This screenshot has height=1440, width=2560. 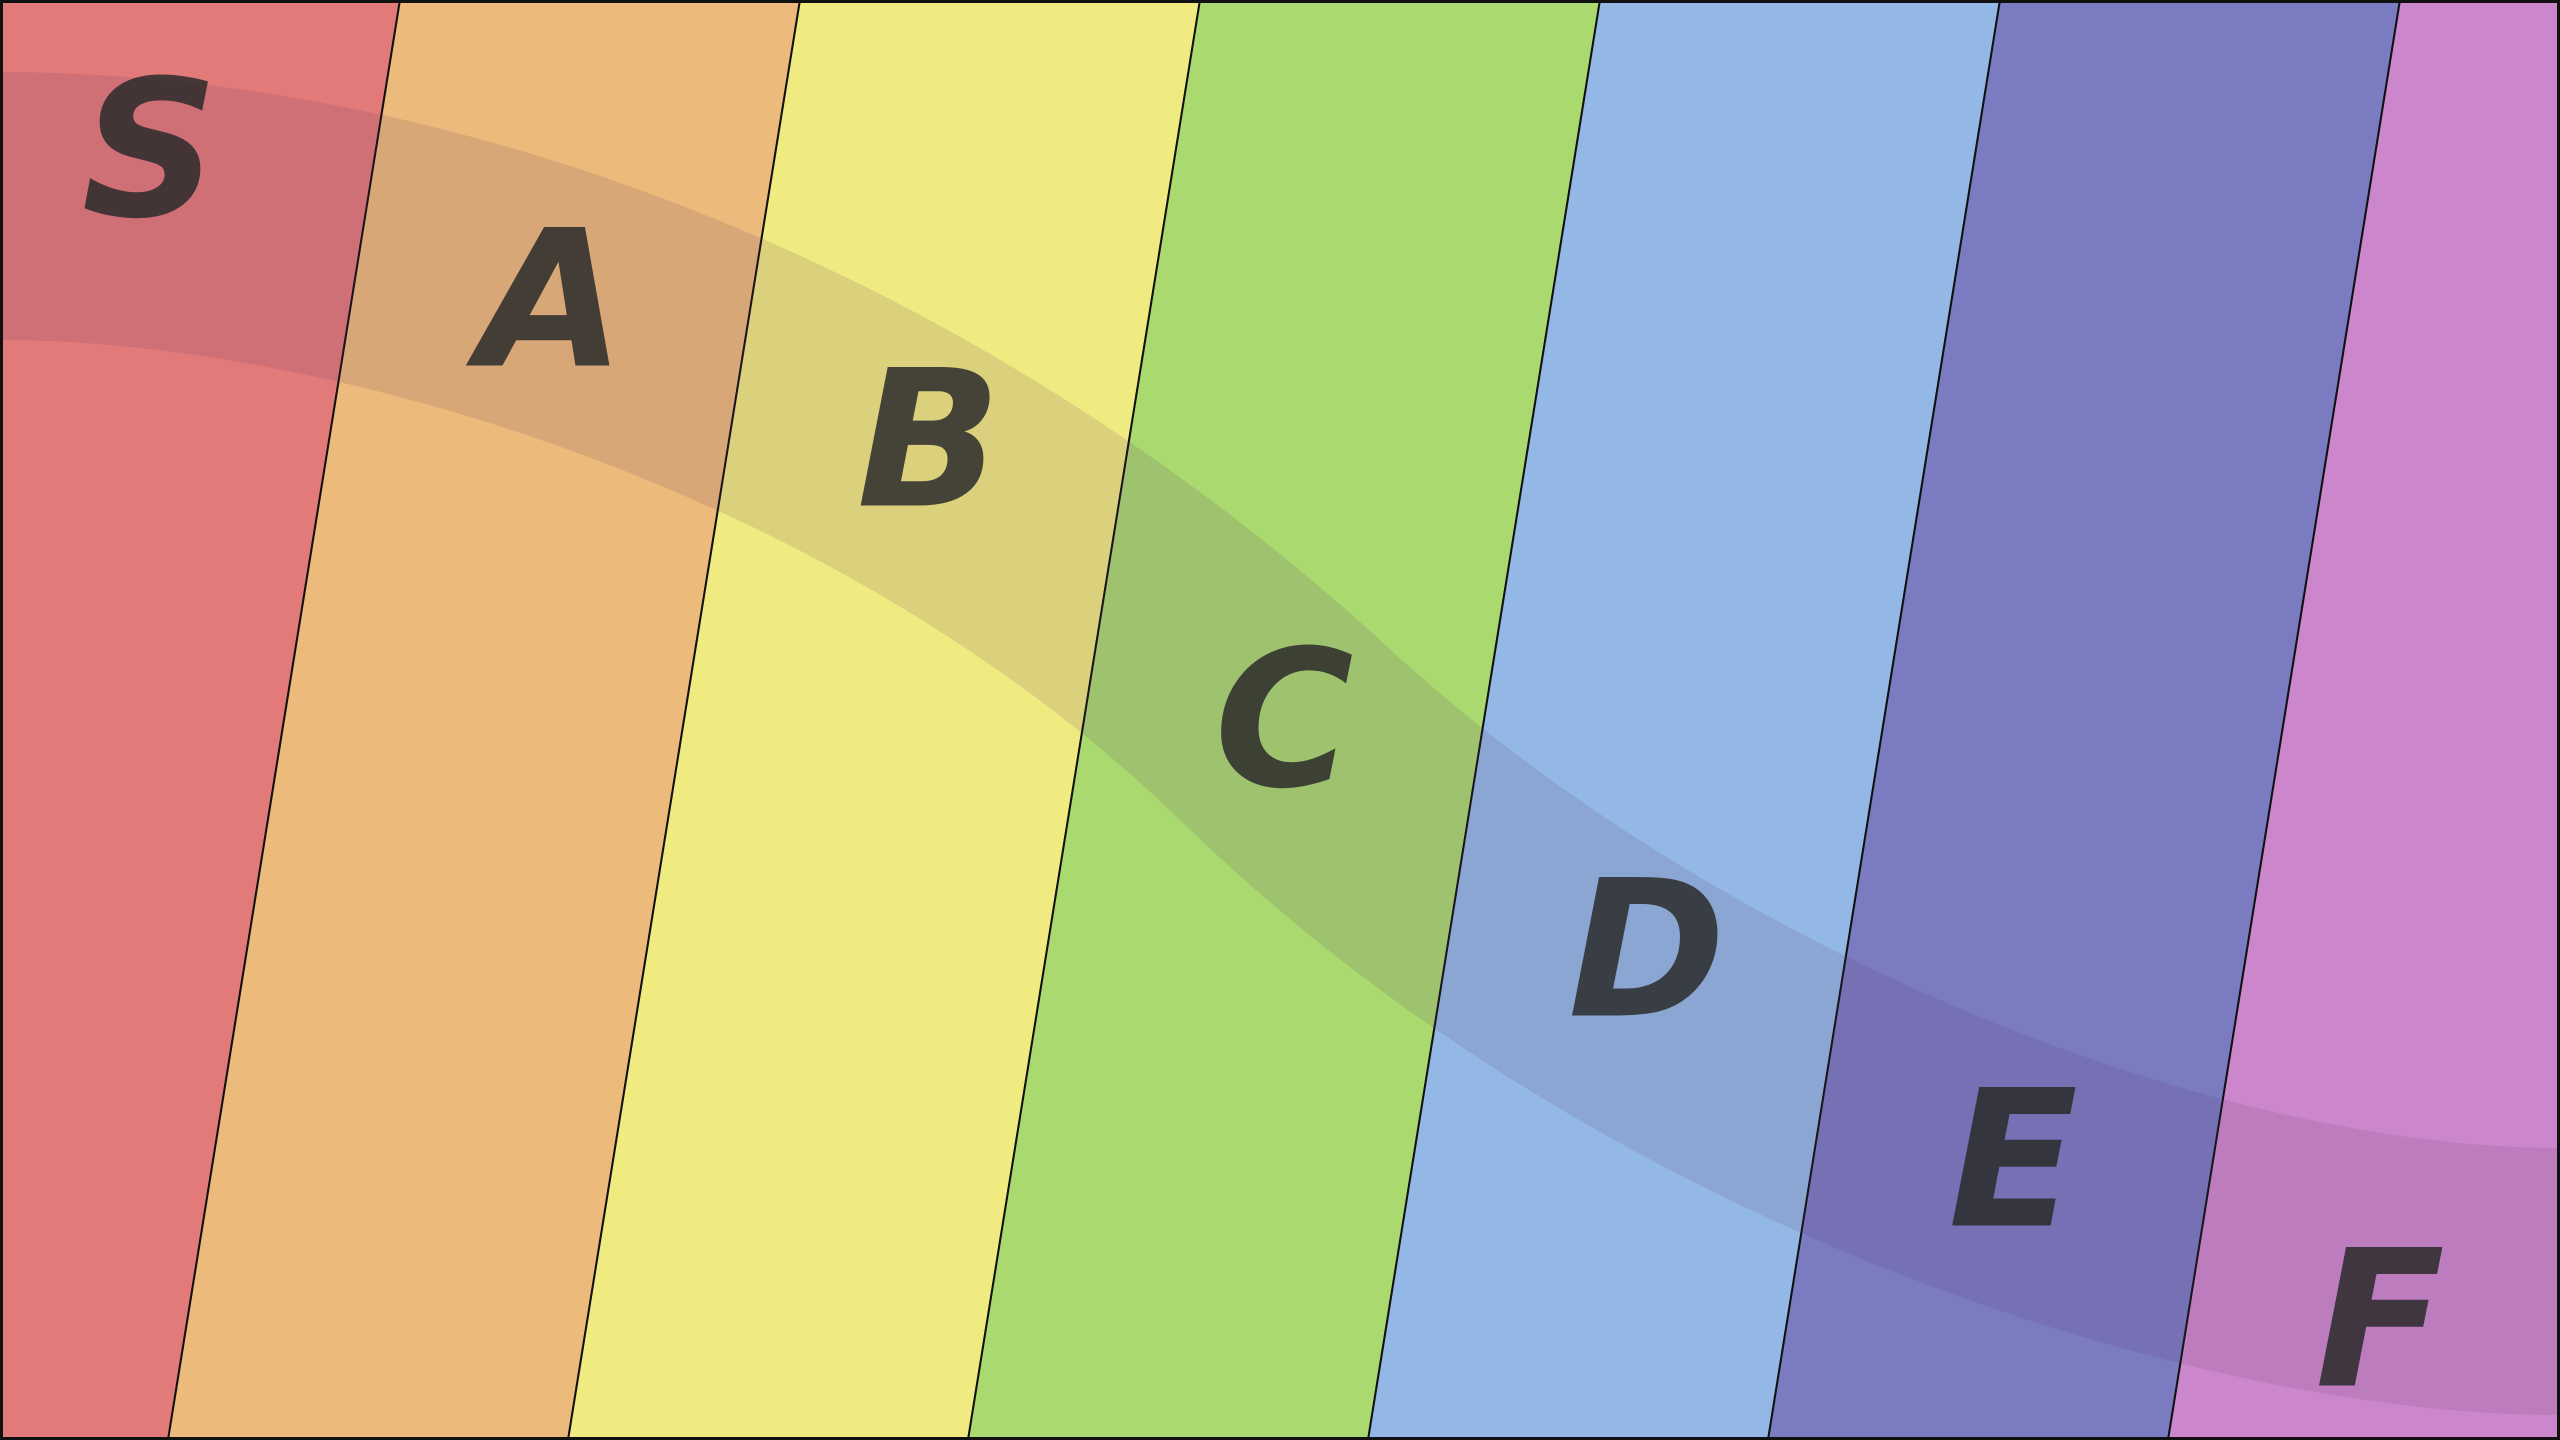 I want to click on tier-label-d: D, so click(x=1647, y=950).